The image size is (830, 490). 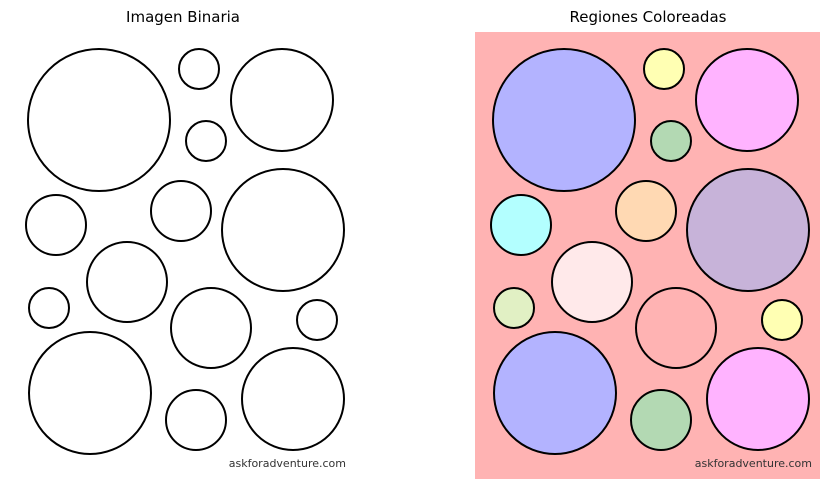 What do you see at coordinates (676, 328) in the screenshot?
I see `colored-region-r10` at bounding box center [676, 328].